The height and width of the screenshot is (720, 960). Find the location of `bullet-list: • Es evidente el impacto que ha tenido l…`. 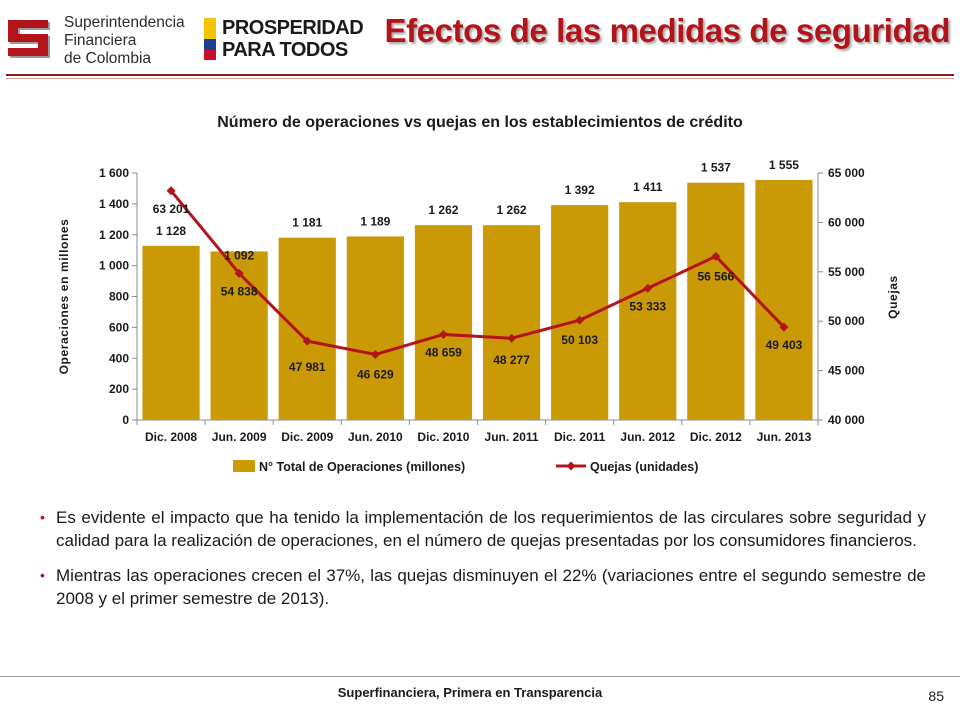

bullet-list: • Es evidente el impacto que ha tenido l… is located at coordinates (483, 564).